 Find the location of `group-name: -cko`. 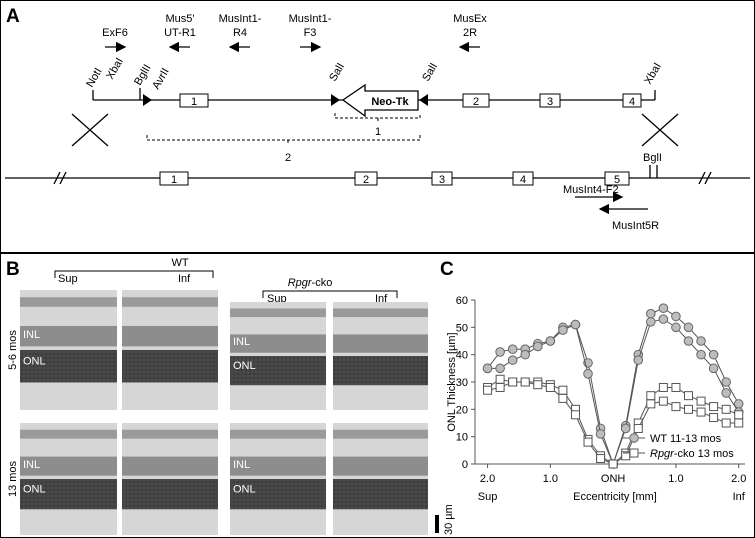

group-name: -cko is located at coordinates (322, 283).